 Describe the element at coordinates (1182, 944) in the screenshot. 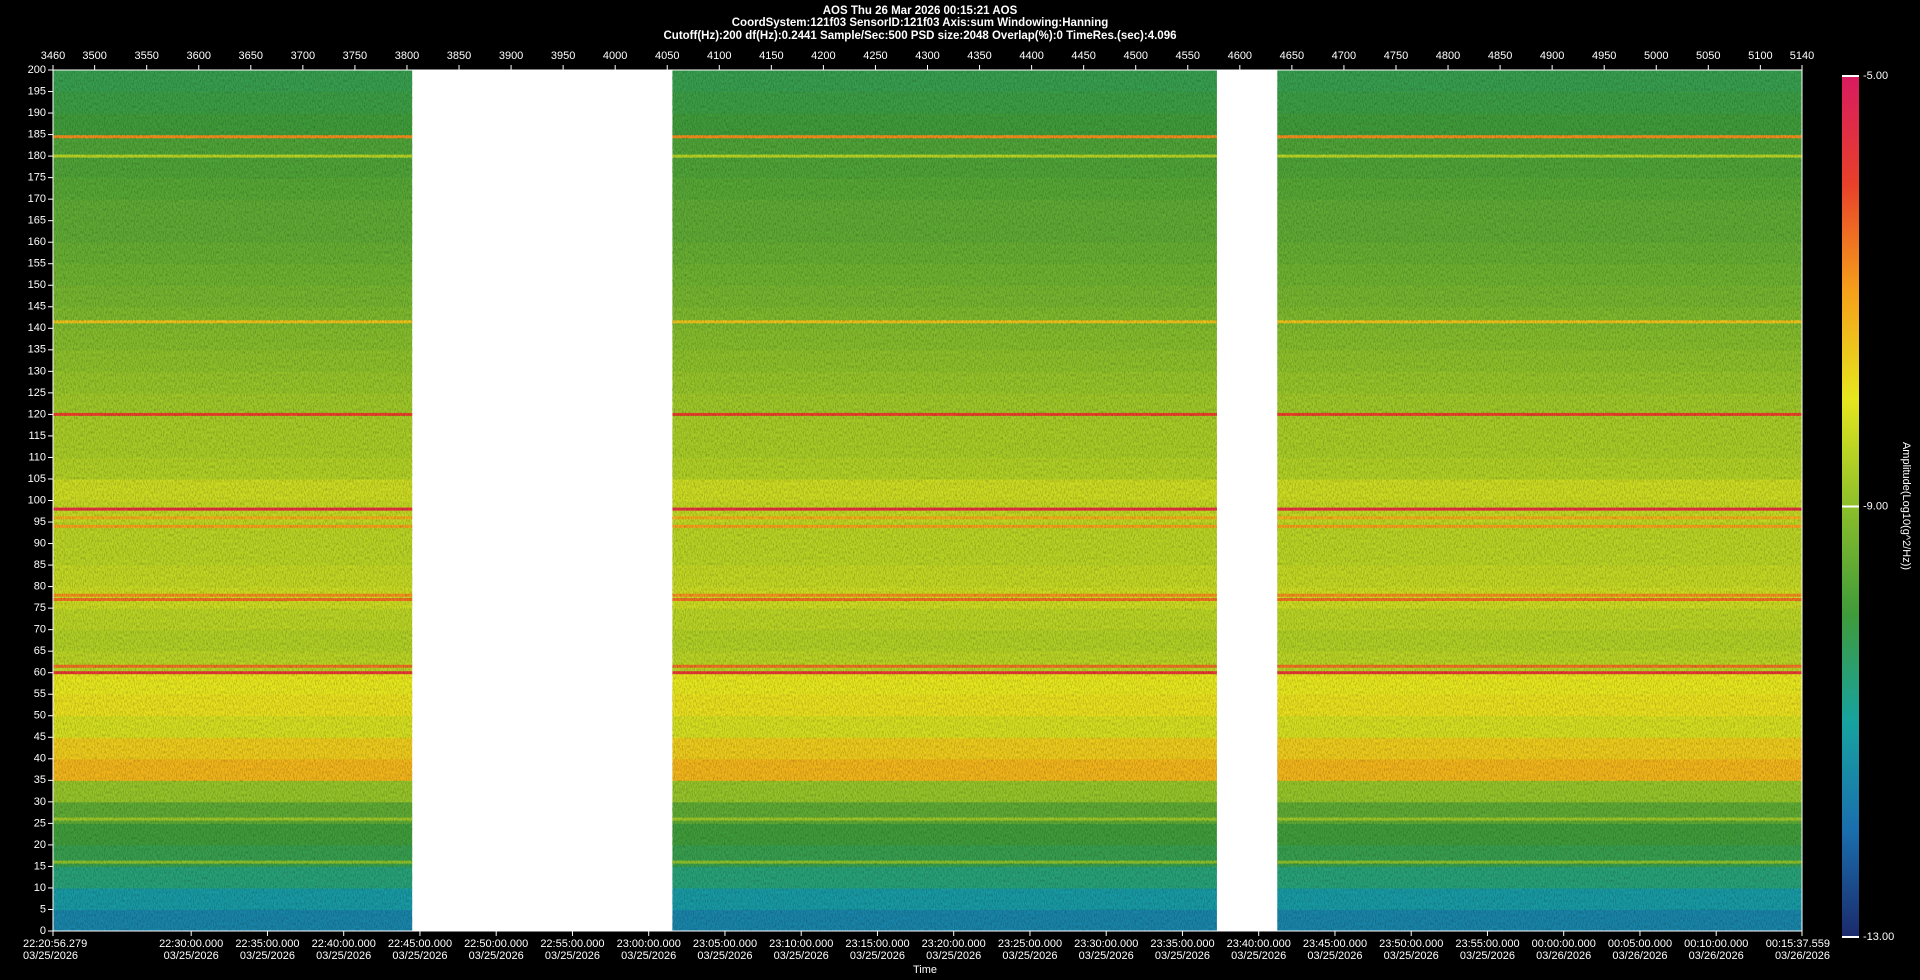

I see `x2-tick-label: 23:35:00.000` at that location.